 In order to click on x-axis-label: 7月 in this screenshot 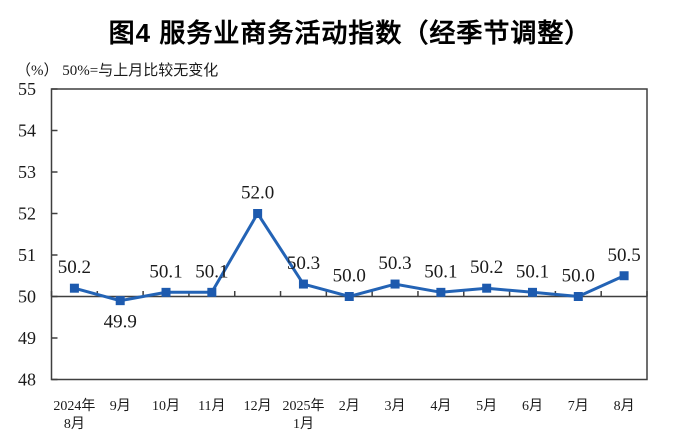, I will do `click(578, 406)`.